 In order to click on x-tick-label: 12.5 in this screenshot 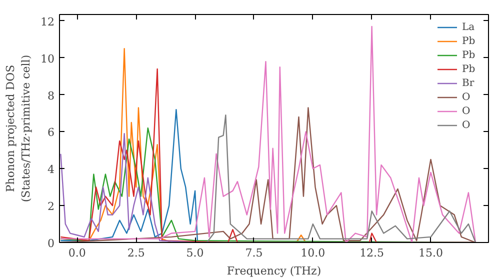, I will do `click(372, 253)`.